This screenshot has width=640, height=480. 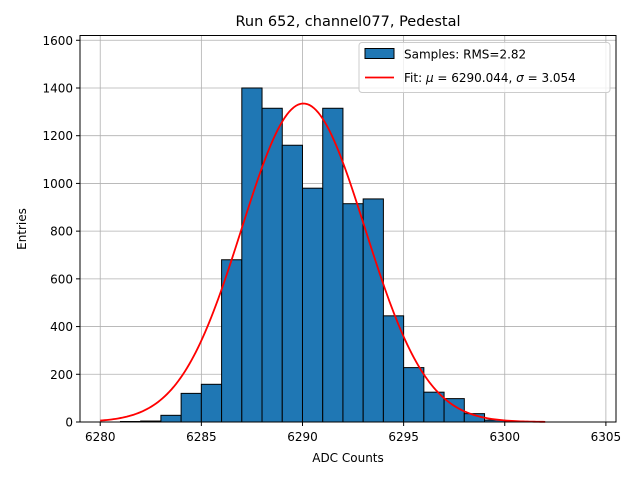 What do you see at coordinates (57, 88) in the screenshot?
I see `y-tick-label-7: 1400` at bounding box center [57, 88].